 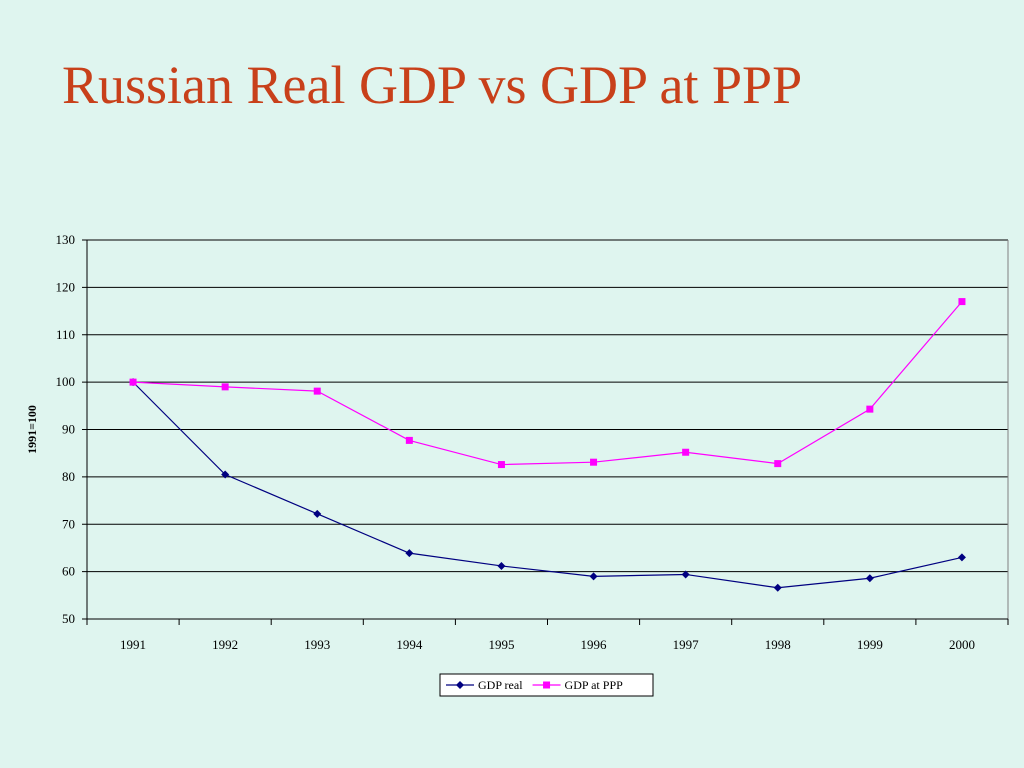 I want to click on x-tick-label: 1995, so click(x=501, y=644).